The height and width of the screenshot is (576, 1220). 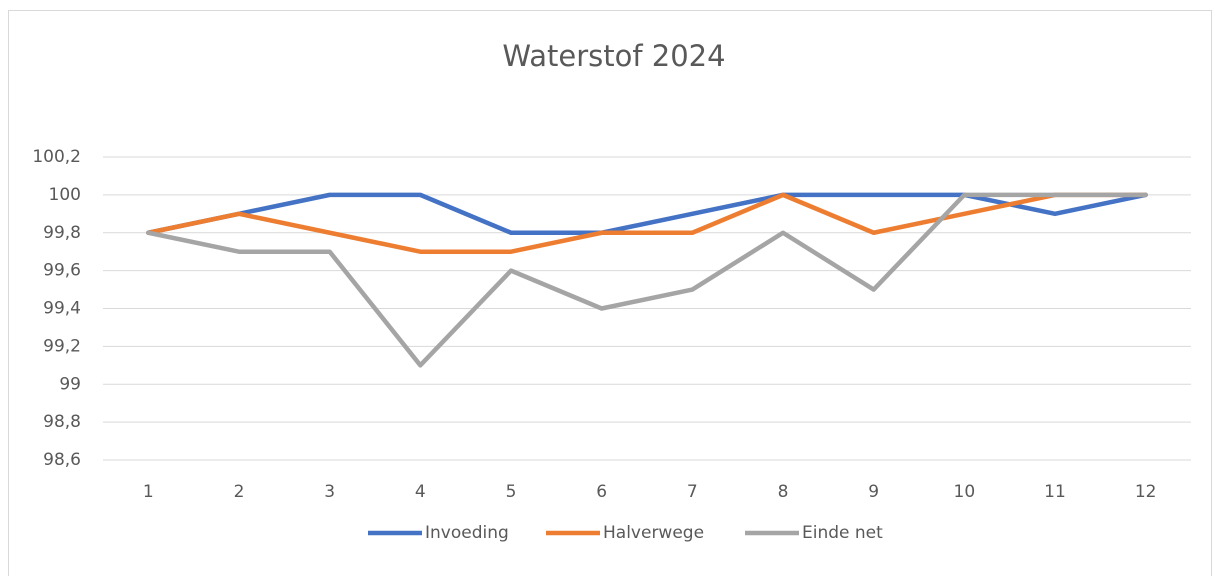 What do you see at coordinates (239, 492) in the screenshot?
I see `x-tick-label: 2` at bounding box center [239, 492].